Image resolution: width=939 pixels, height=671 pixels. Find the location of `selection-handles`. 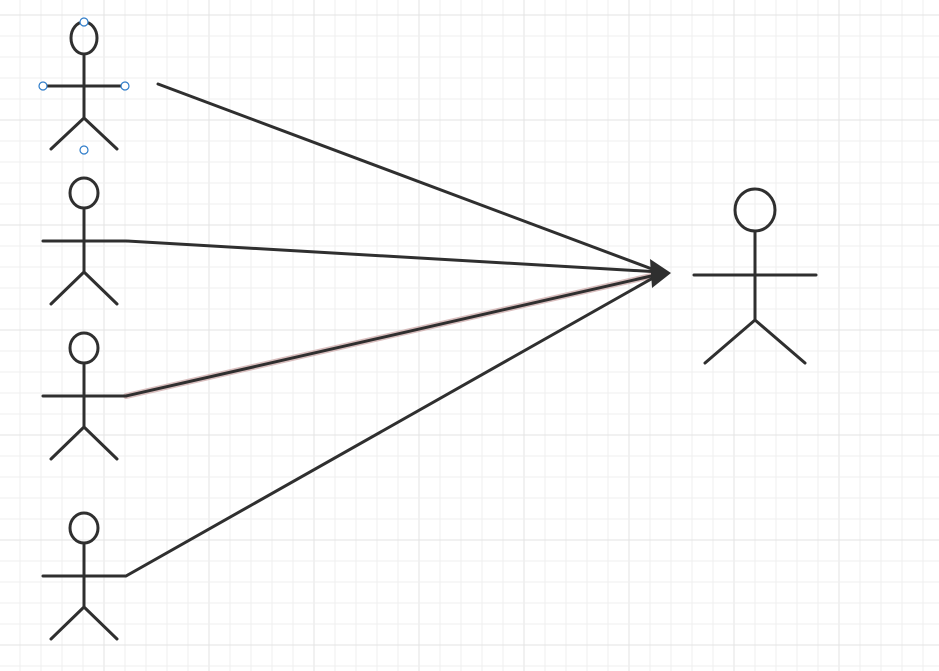

selection-handles is located at coordinates (84, 86).